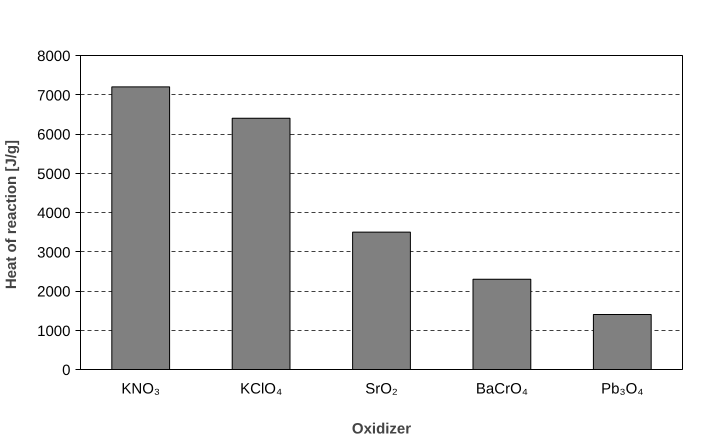  I want to click on y-tick-label: 6000, so click(54, 135).